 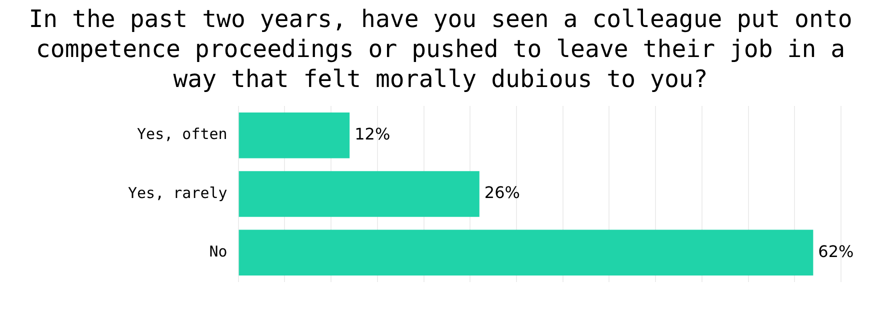 What do you see at coordinates (218, 251) in the screenshot?
I see `y-tick-label: No` at bounding box center [218, 251].